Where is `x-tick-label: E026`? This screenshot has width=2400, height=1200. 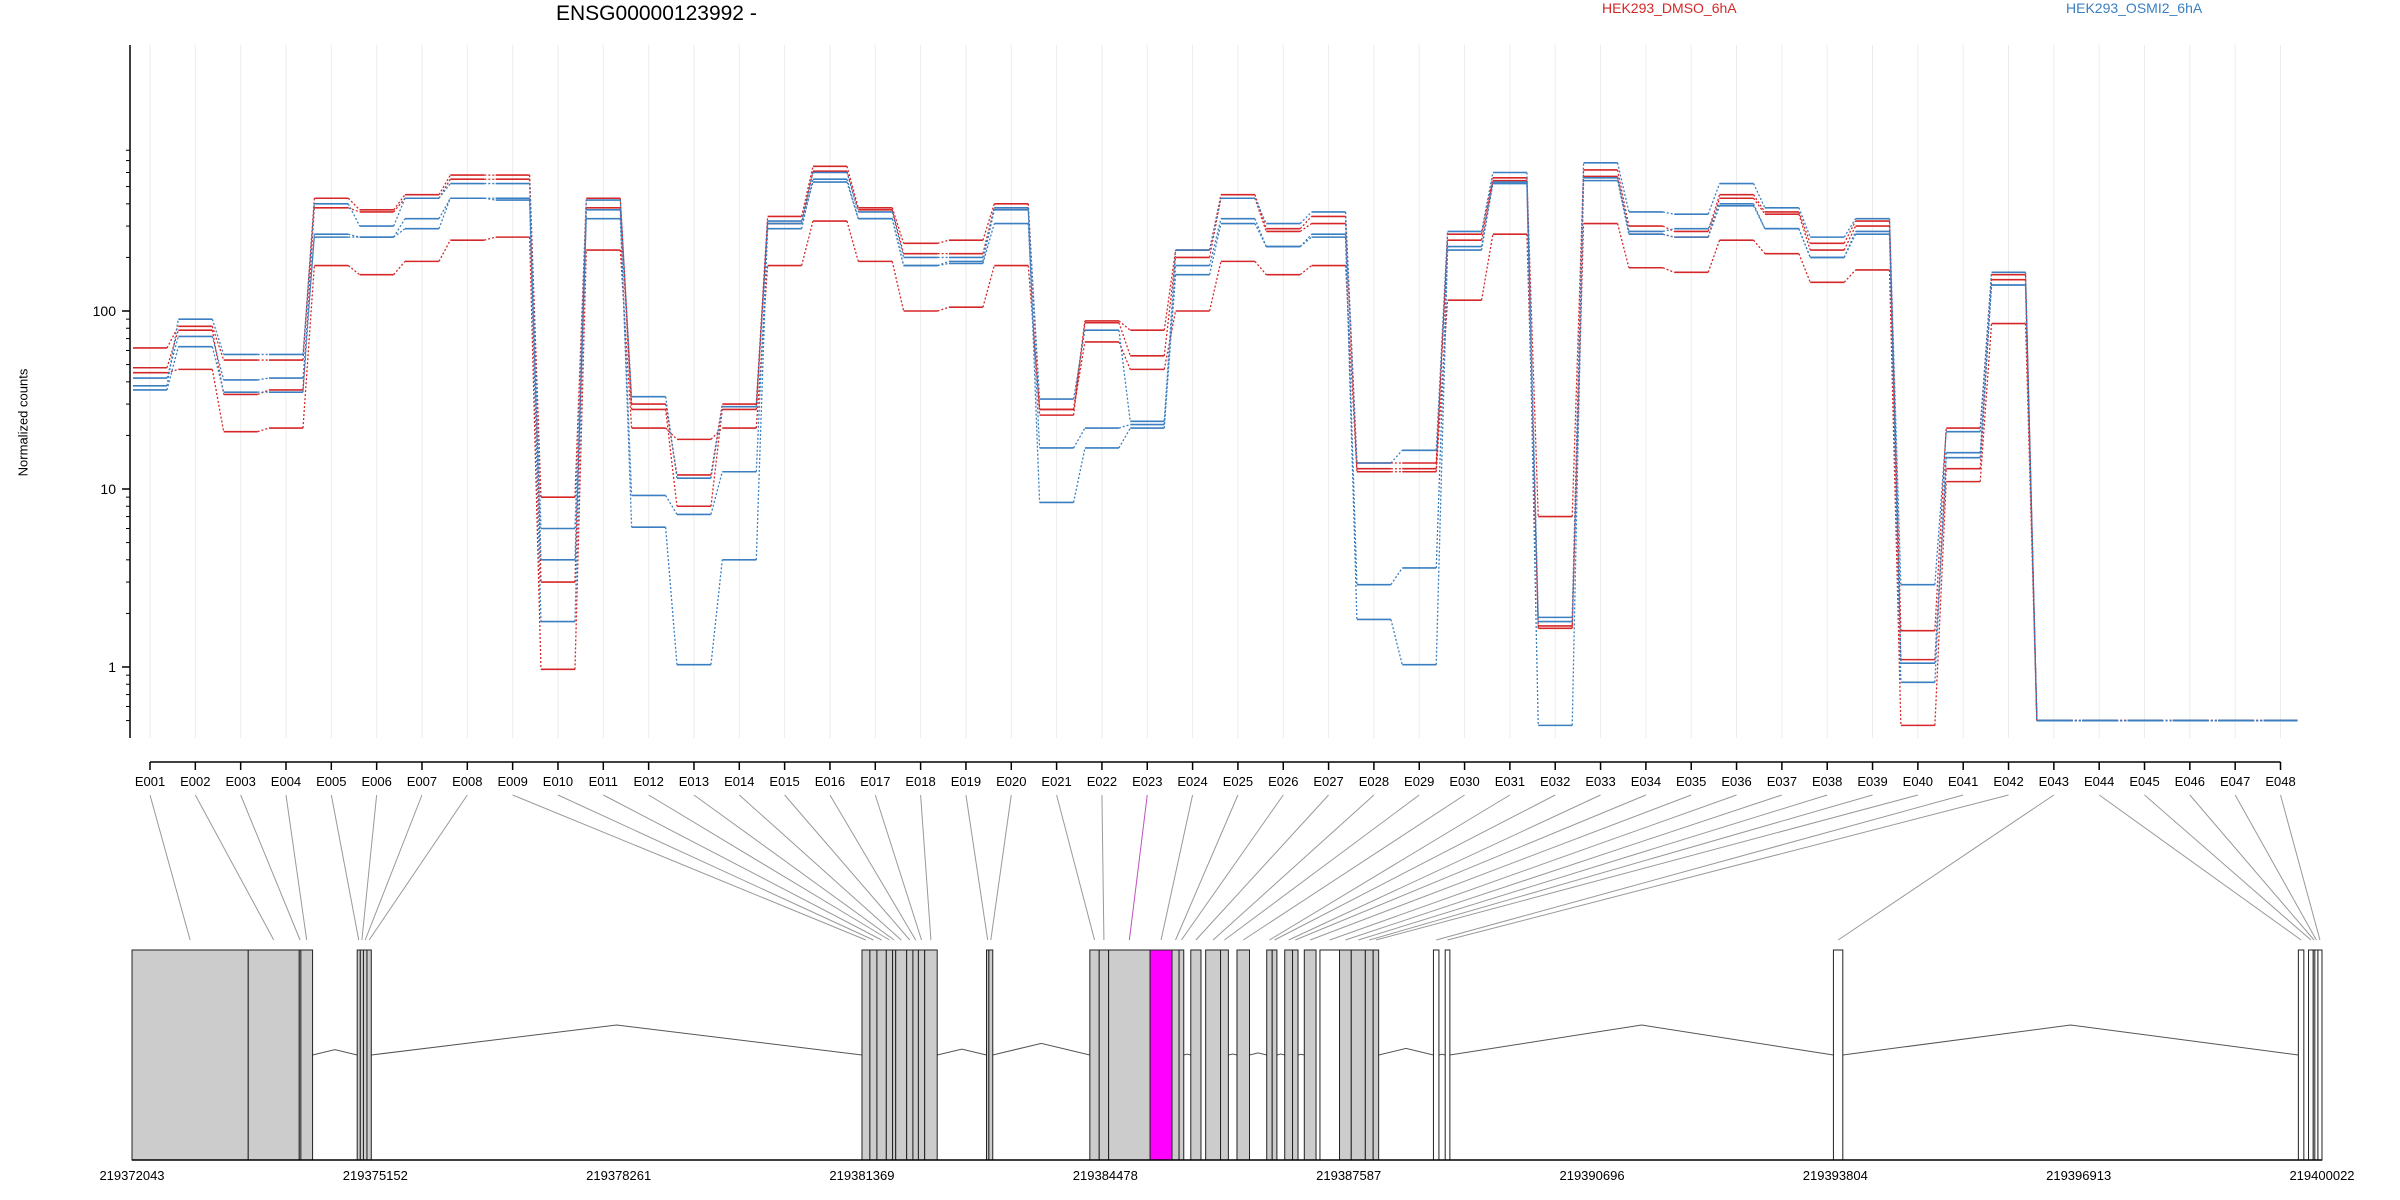 x-tick-label: E026 is located at coordinates (1283, 781).